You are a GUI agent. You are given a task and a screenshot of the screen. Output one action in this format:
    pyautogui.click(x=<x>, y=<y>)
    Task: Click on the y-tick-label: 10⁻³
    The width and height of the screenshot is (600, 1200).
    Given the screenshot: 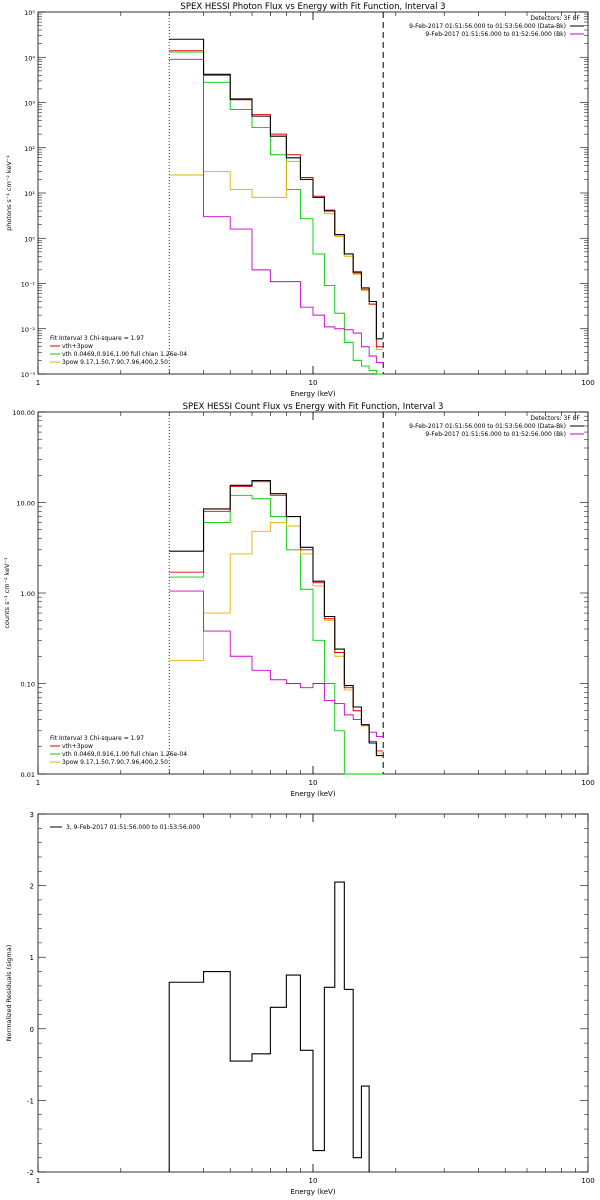 What is the action you would take?
    pyautogui.click(x=28, y=375)
    